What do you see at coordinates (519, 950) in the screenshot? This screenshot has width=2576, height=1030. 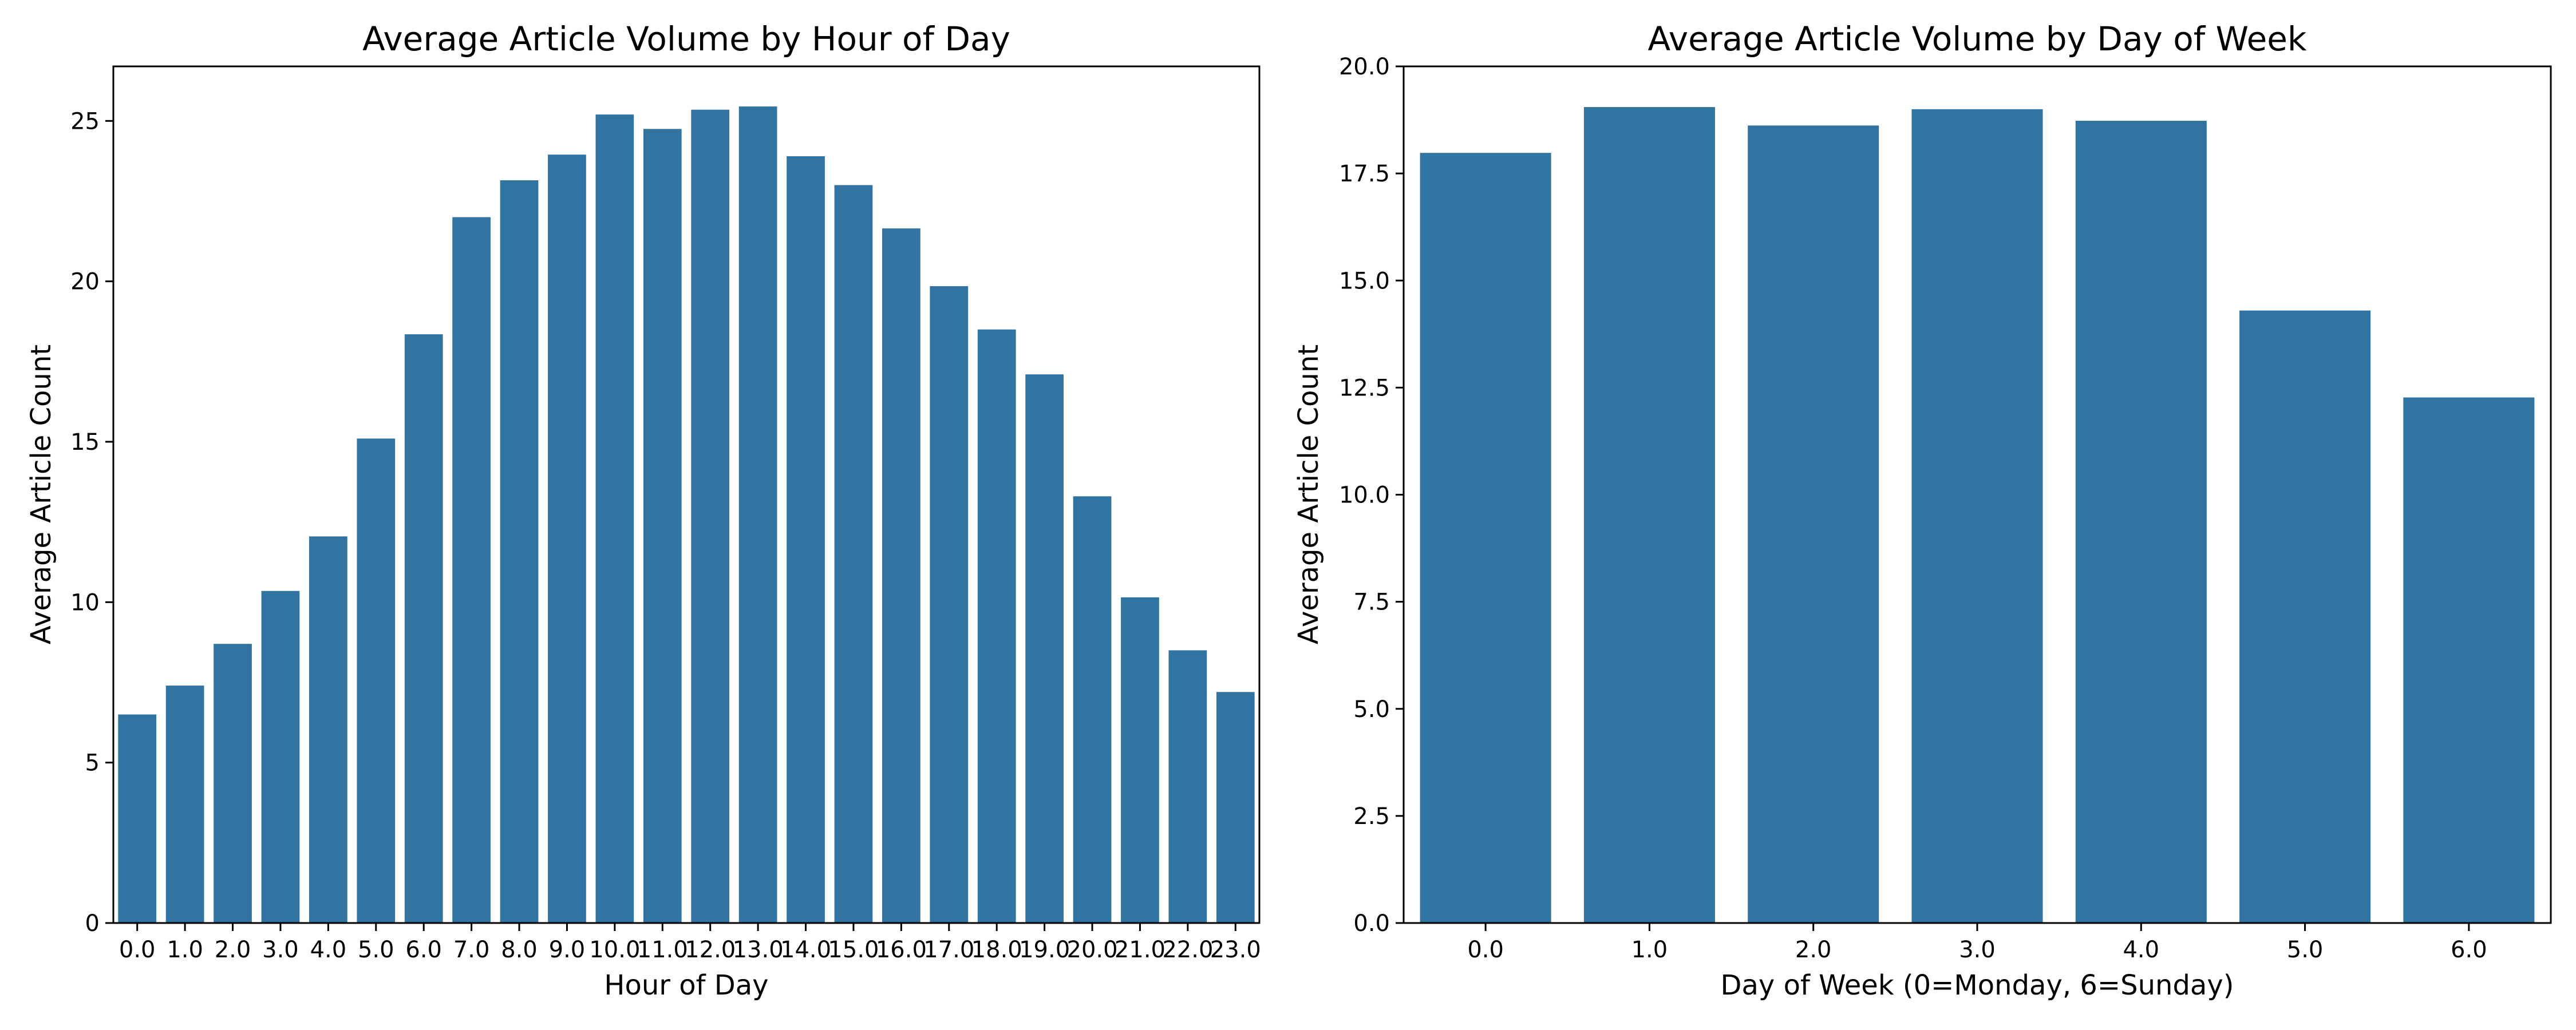 I see `x-tick-label: 8.0` at bounding box center [519, 950].